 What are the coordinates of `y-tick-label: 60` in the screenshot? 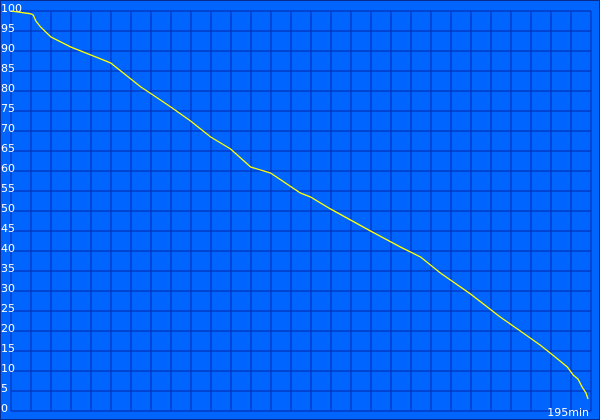 It's located at (8, 168).